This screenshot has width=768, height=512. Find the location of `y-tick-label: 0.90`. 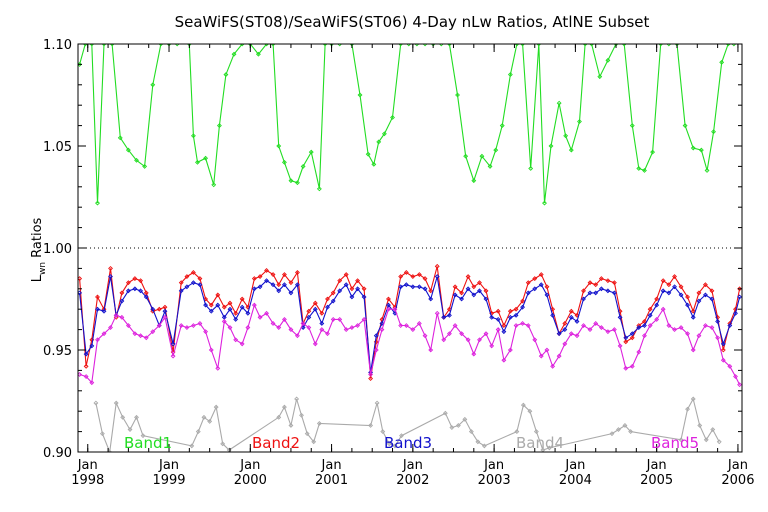

y-tick-label: 0.90 is located at coordinates (57, 453).